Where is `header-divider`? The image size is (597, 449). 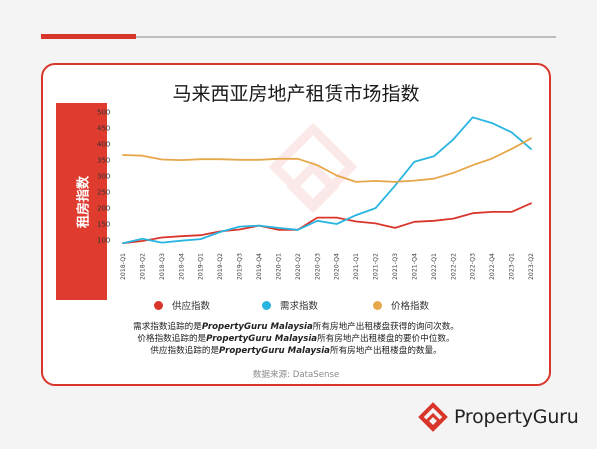 header-divider is located at coordinates (346, 37).